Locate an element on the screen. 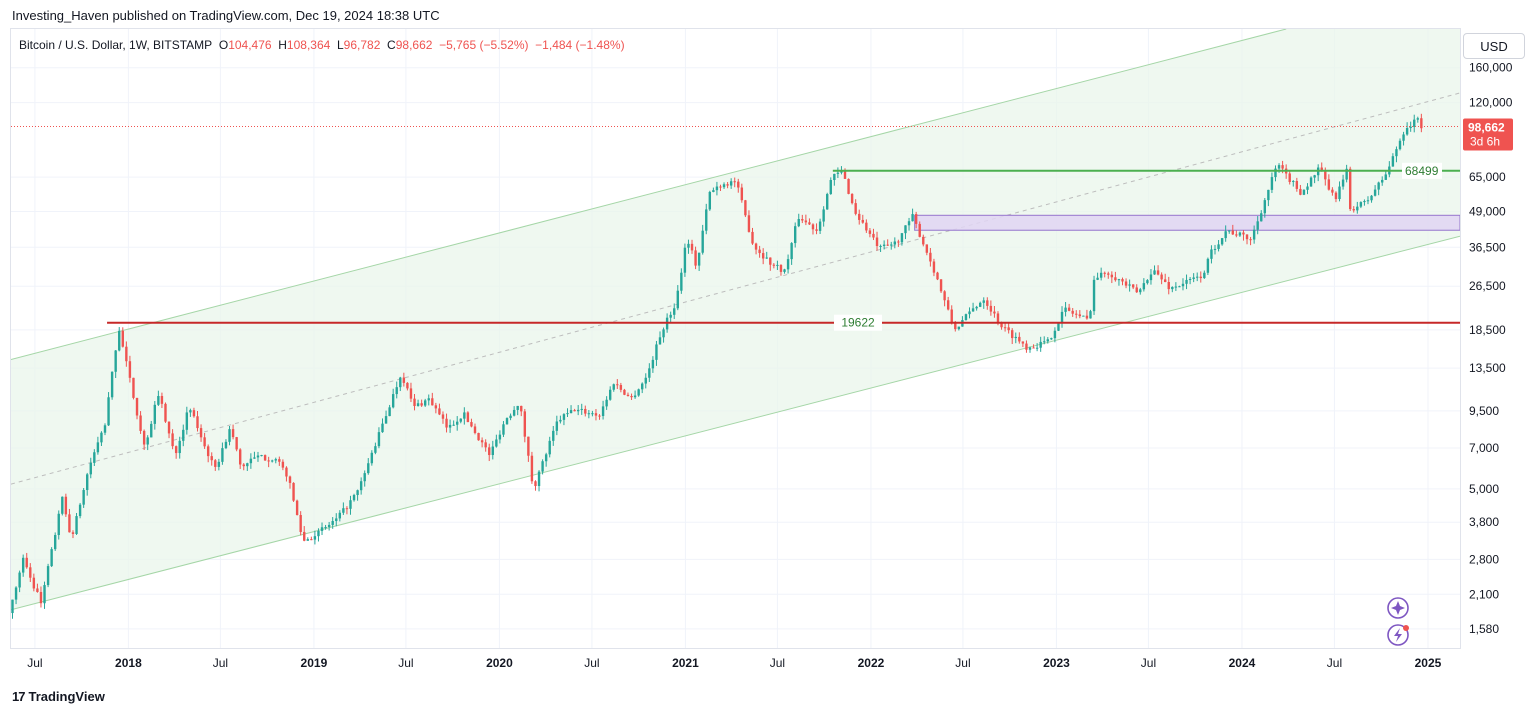 This screenshot has height=716, width=1536. lightning-icon is located at coordinates (1398, 635).